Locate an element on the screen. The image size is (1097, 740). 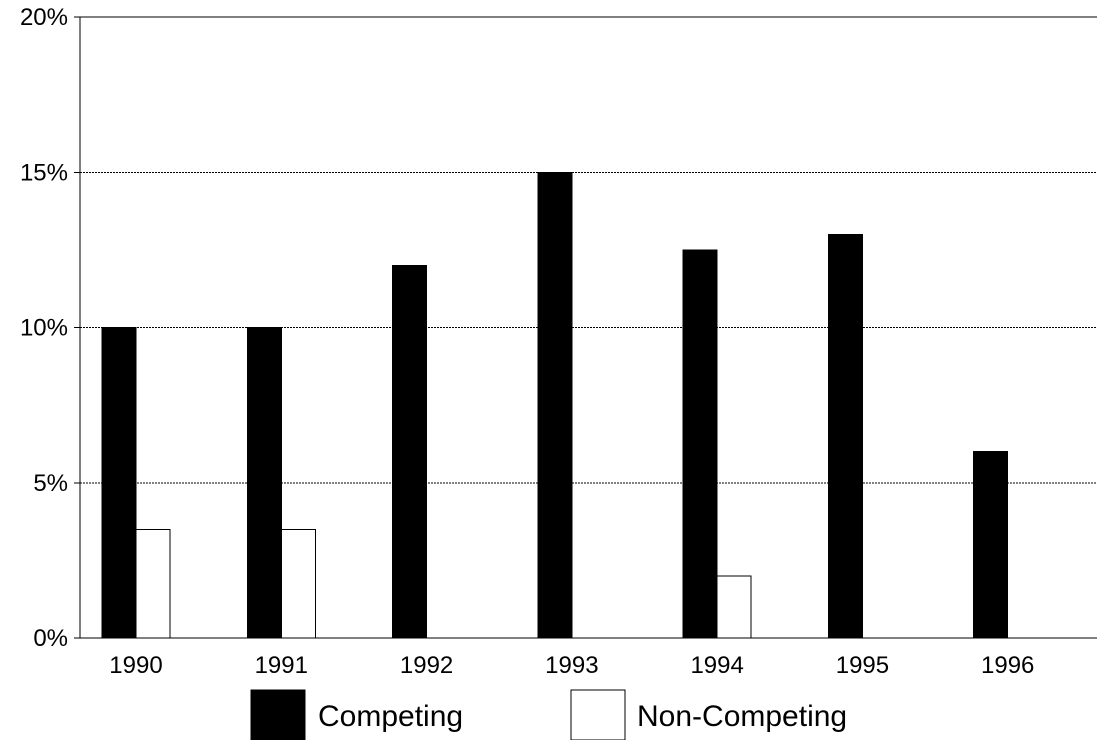
y-tick-label: 0% is located at coordinates (50, 638).